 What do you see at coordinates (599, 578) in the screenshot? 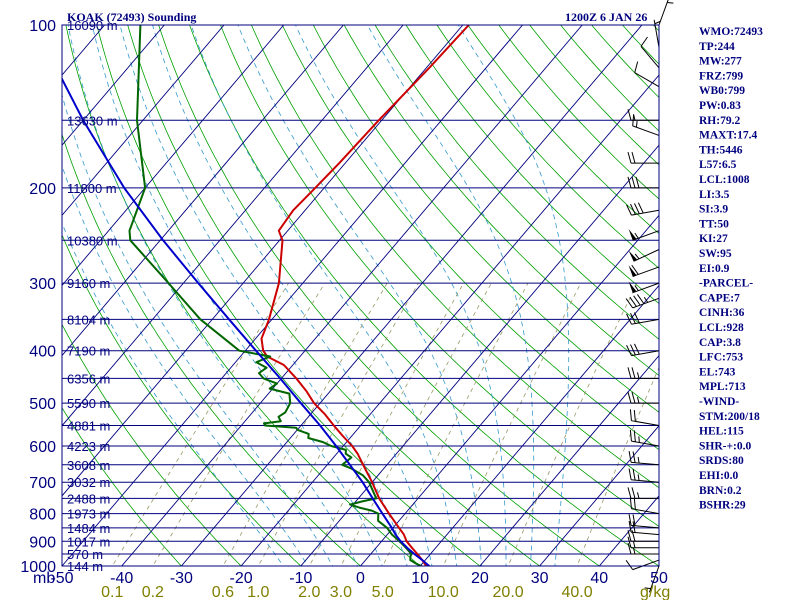
I see `temperature-label: 40` at bounding box center [599, 578].